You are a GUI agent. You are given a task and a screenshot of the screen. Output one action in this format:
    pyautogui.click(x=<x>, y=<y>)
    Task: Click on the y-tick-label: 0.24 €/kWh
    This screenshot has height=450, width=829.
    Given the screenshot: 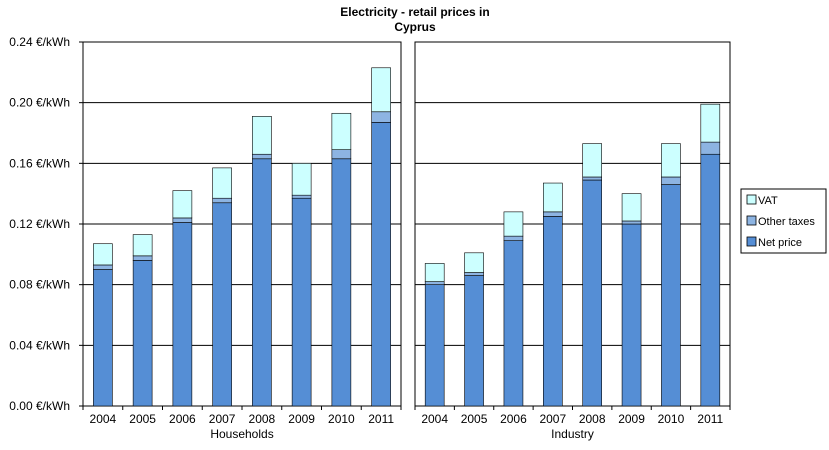 What is the action you would take?
    pyautogui.click(x=39, y=42)
    